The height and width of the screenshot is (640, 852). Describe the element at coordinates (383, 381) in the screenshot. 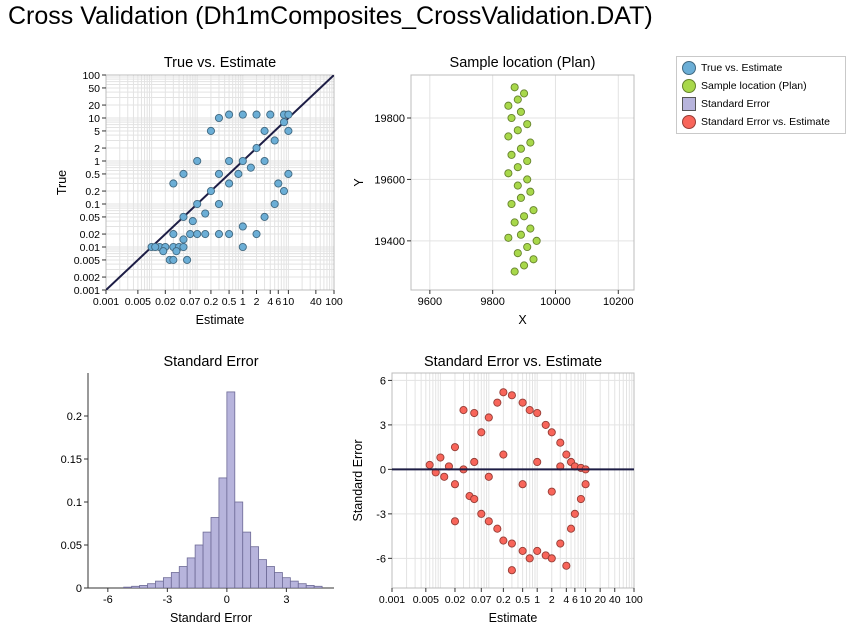

I see `y-tick-label: 6` at that location.